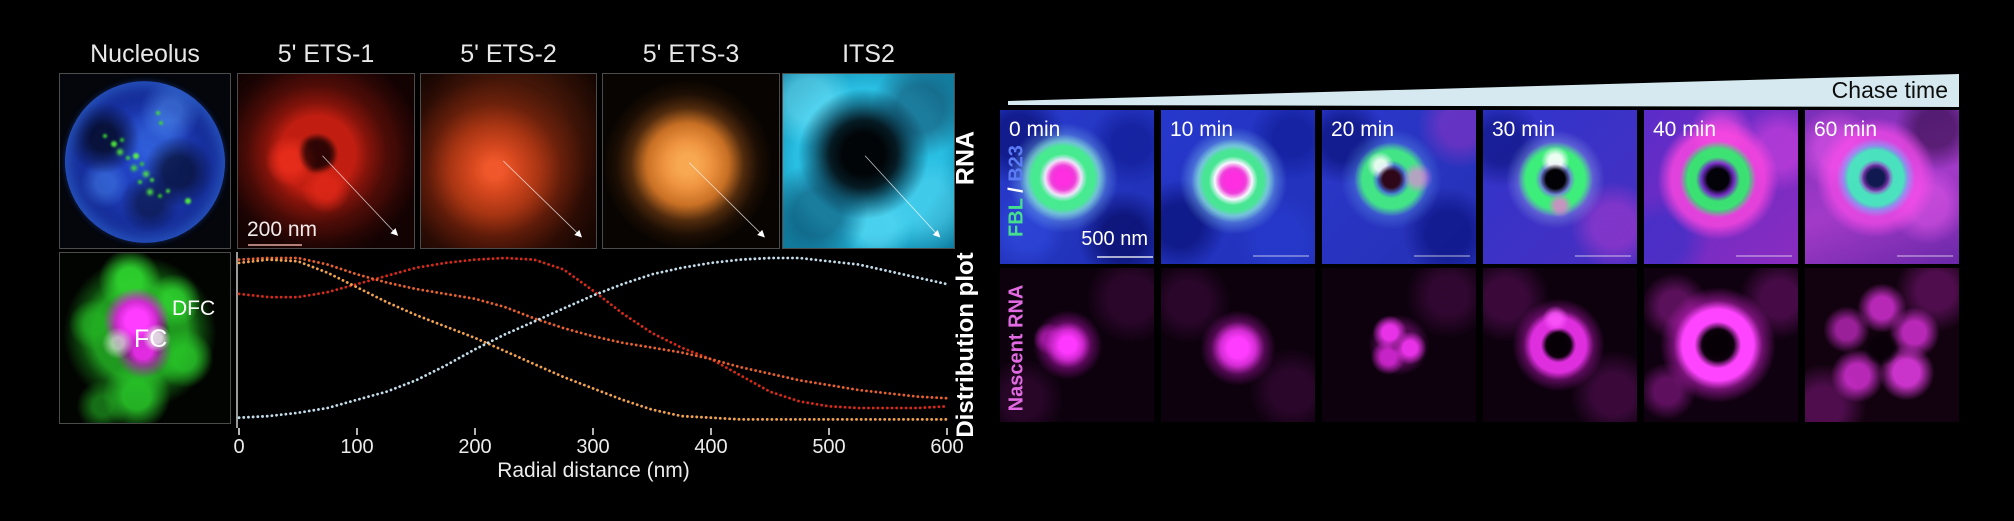  I want to click on row-label-rna: RNA, so click(965, 158).